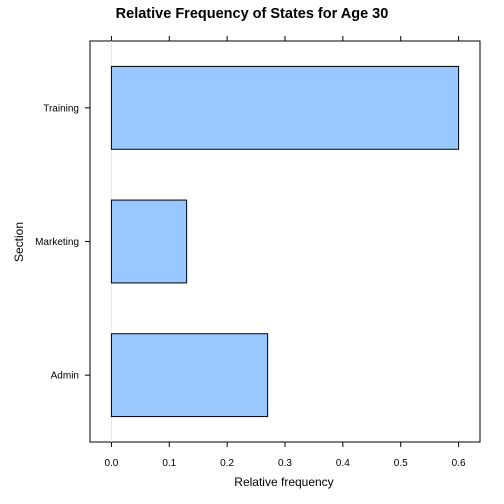 This screenshot has height=504, width=504. Describe the element at coordinates (459, 463) in the screenshot. I see `x-tick-label: 0.6` at that location.